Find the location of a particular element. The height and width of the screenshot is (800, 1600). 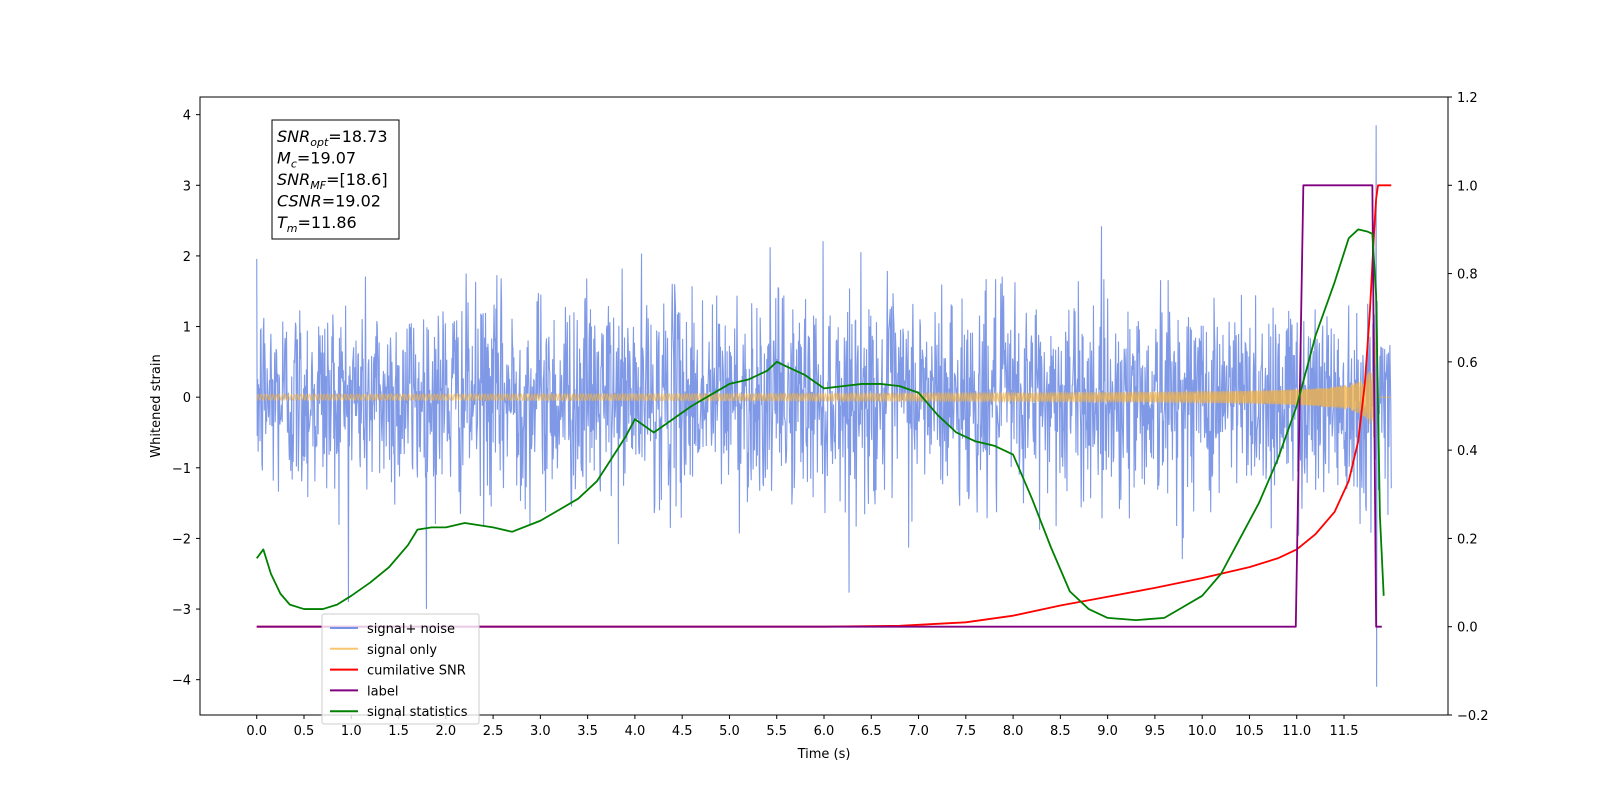

annotation-value: =18.73 is located at coordinates (357, 136).